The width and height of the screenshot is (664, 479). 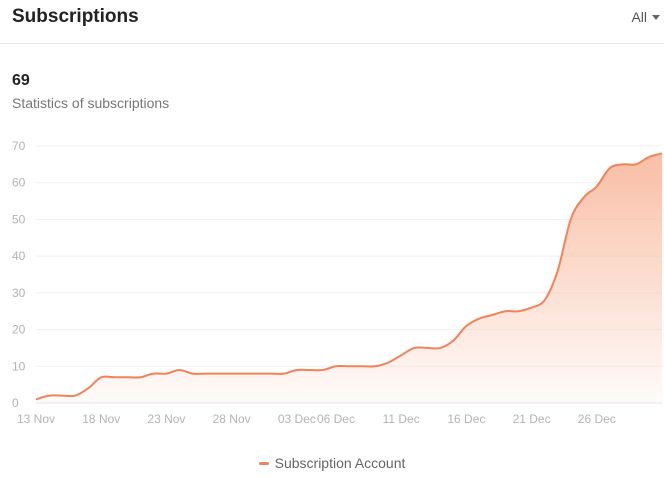 What do you see at coordinates (19, 293) in the screenshot?
I see `y-tick-label: 30` at bounding box center [19, 293].